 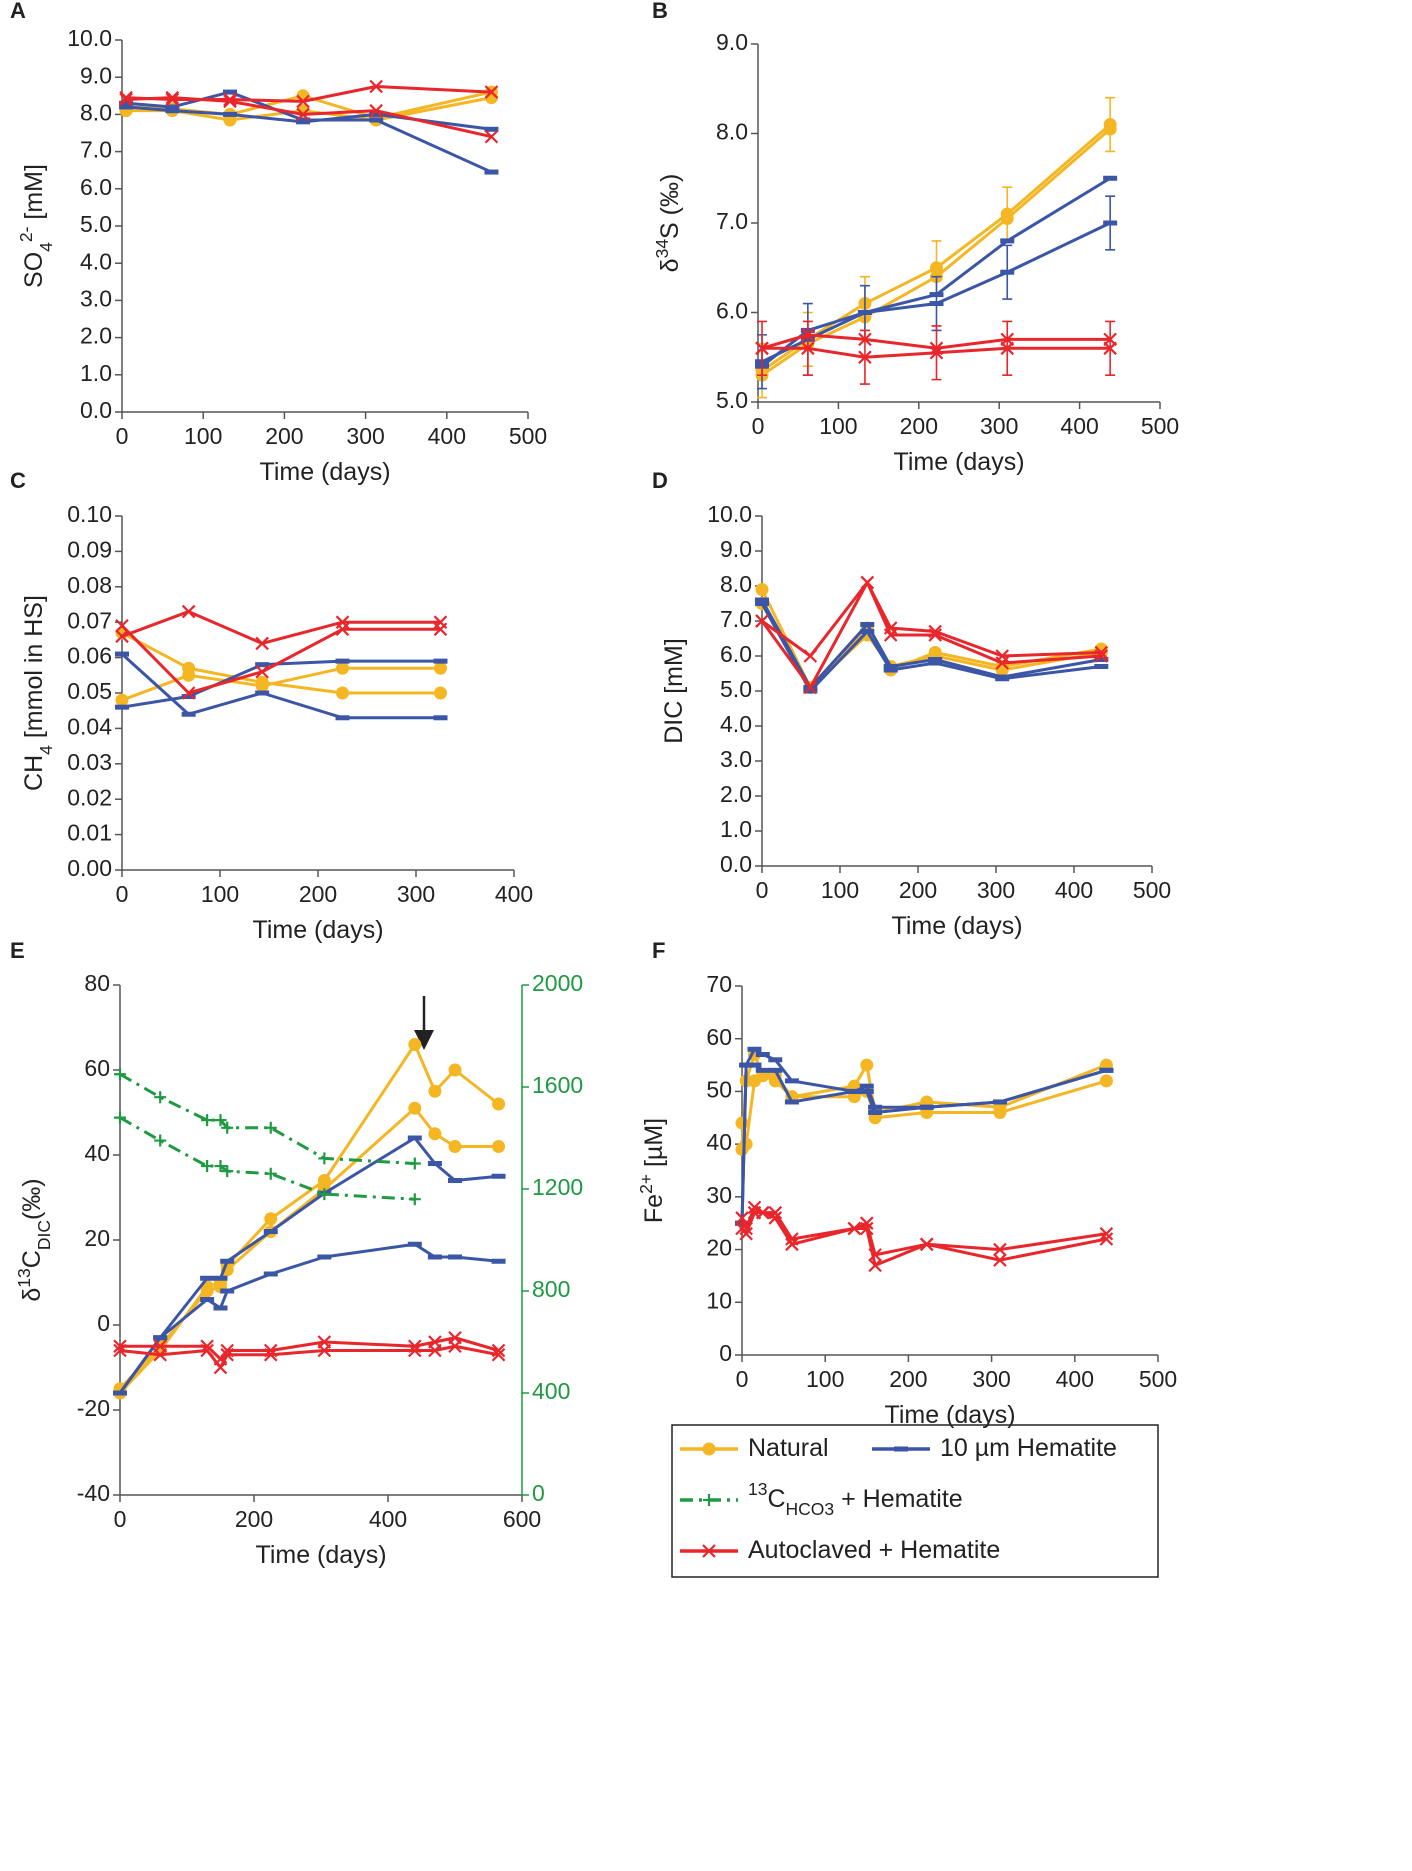 I want to click on y-tick-label: 2.0, so click(x=96, y=336).